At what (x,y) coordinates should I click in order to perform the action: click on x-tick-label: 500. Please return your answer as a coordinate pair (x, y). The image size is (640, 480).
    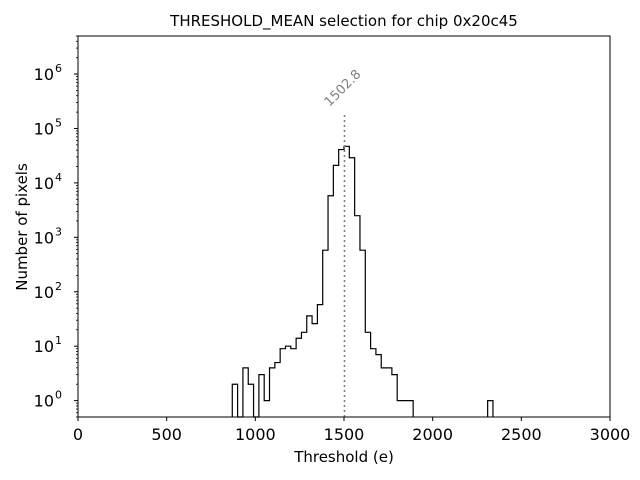
    Looking at the image, I should click on (166, 434).